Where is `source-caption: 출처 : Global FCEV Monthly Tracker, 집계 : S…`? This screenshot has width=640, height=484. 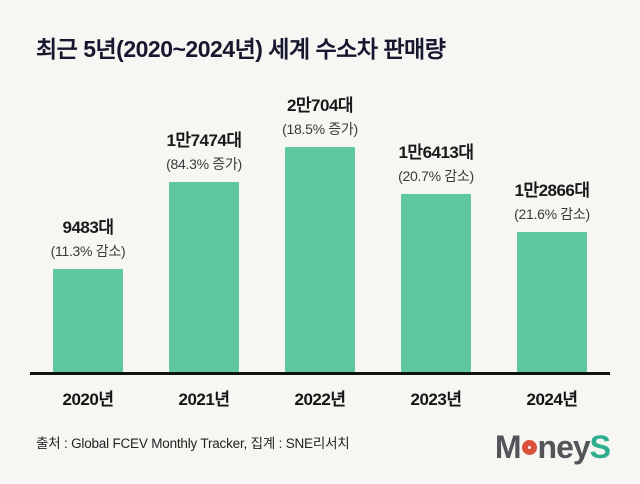 source-caption: 출처 : Global FCEV Monthly Tracker, 집계 : S… is located at coordinates (193, 443).